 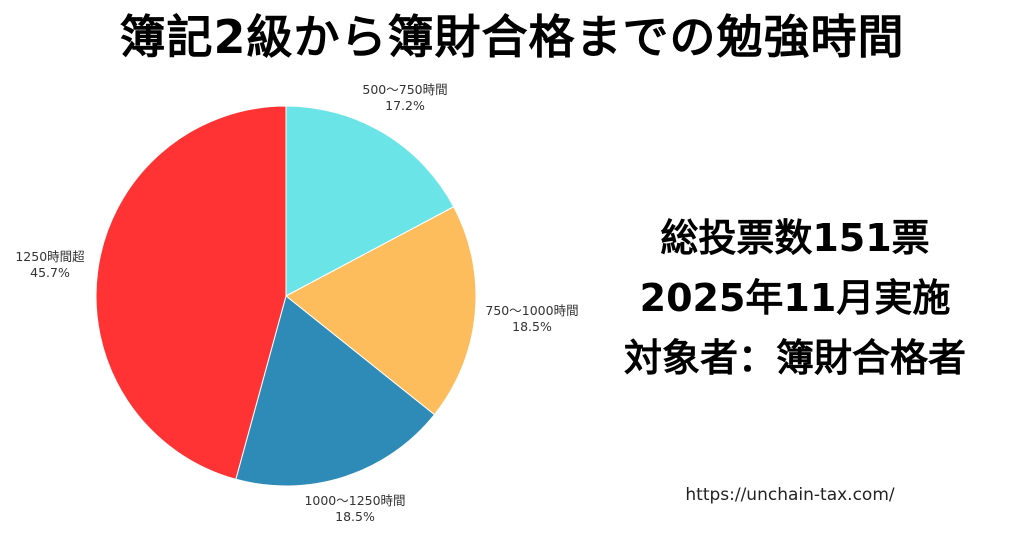 What do you see at coordinates (405, 89) in the screenshot?
I see `label-name: 500〜750時間` at bounding box center [405, 89].